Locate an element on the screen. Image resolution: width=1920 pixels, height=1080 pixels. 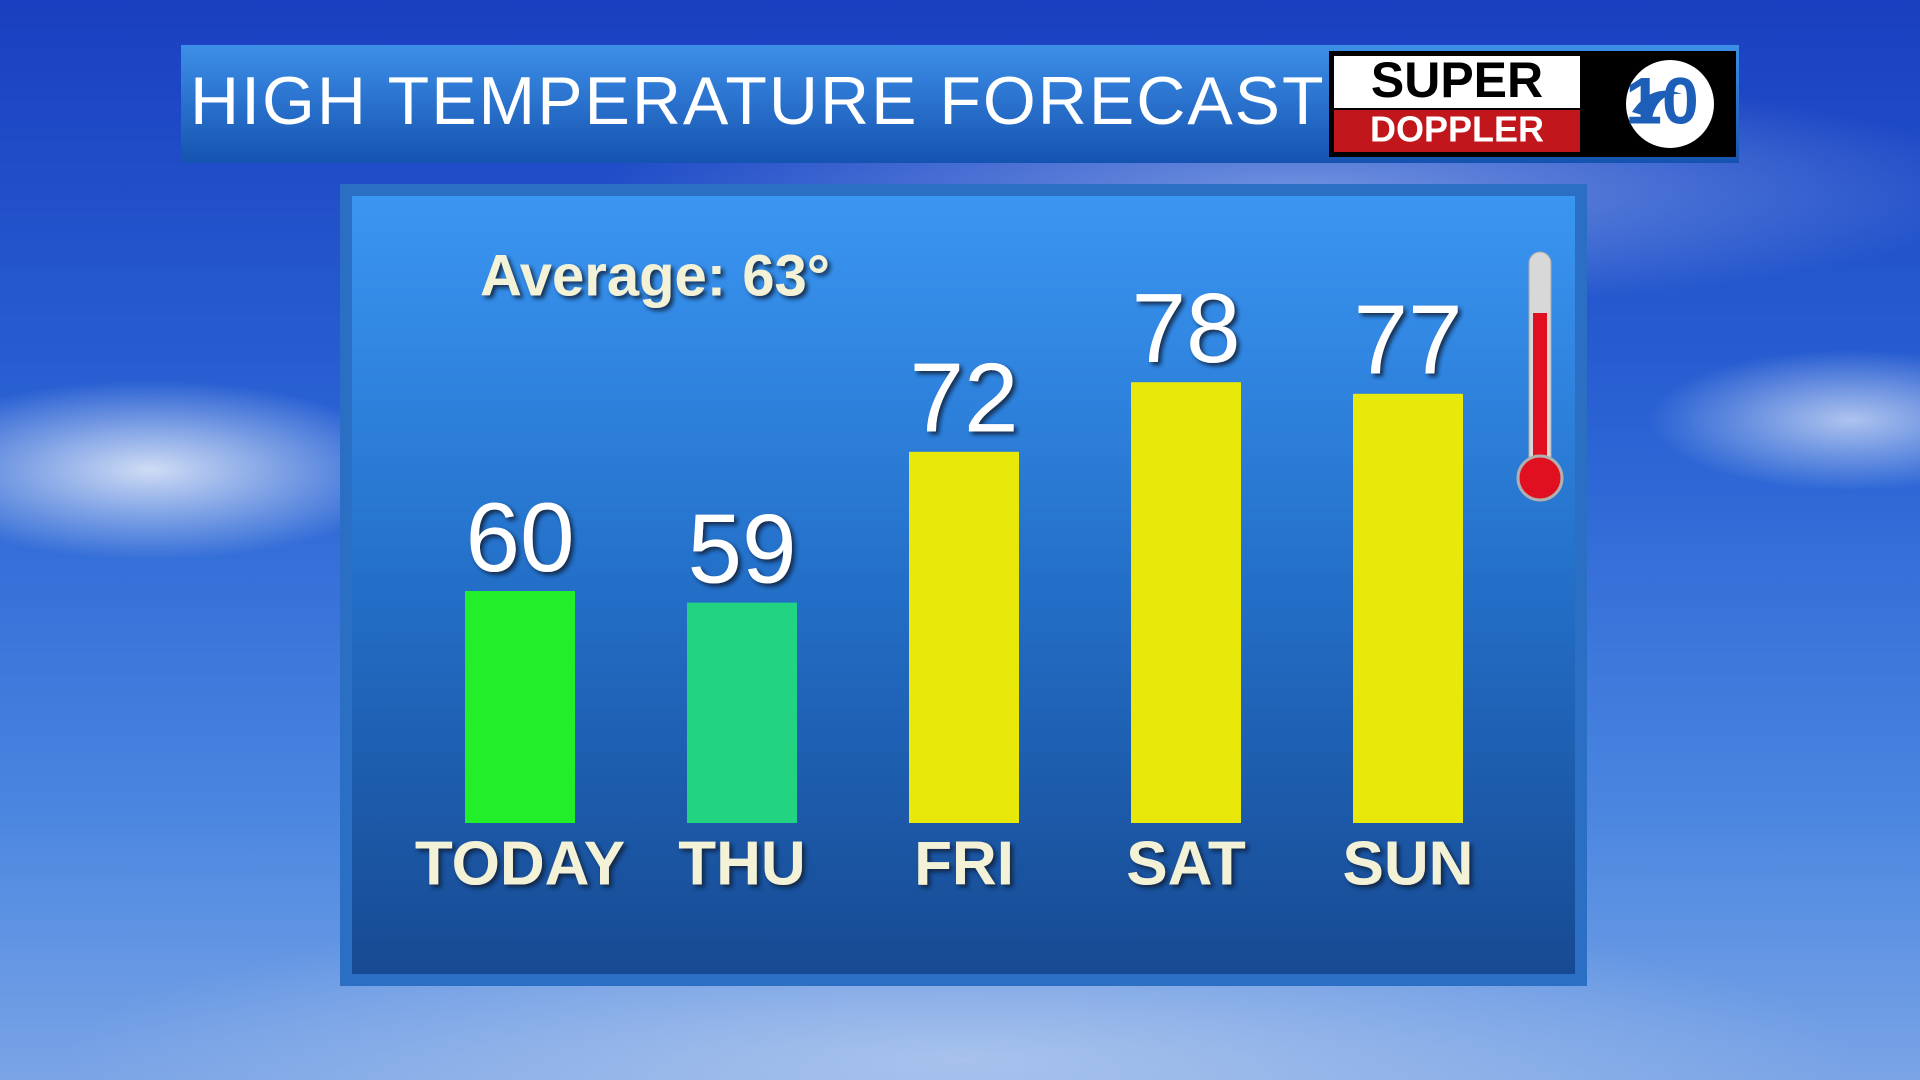
logo: SUPER DOPPLER 10 is located at coordinates (1532, 104).